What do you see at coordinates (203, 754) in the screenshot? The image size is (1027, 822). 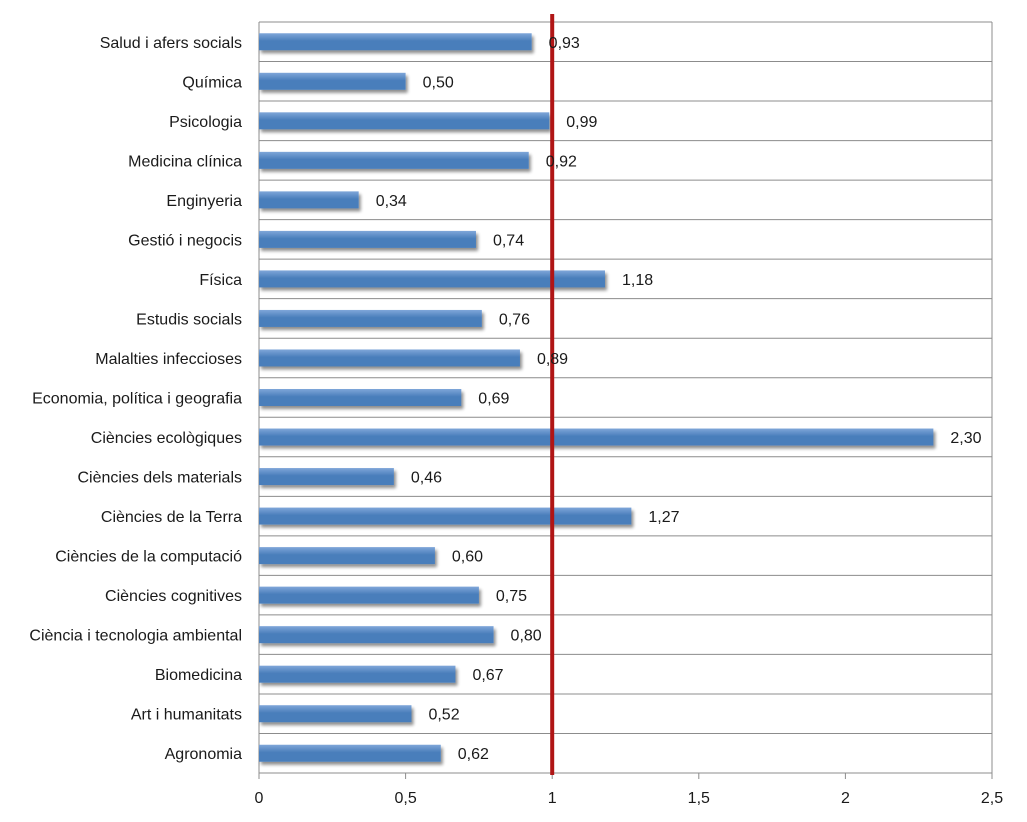 I see `category-label: Agronomia` at bounding box center [203, 754].